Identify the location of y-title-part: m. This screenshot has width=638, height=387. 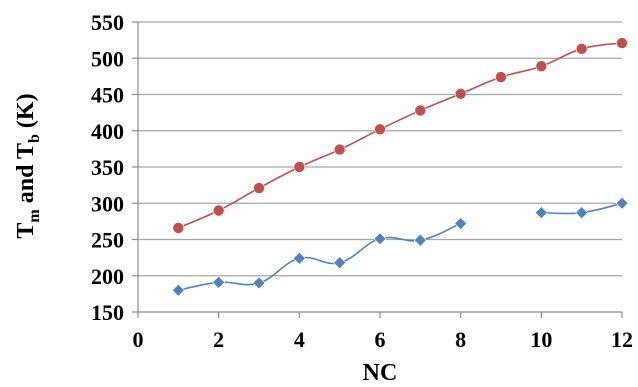
(34, 216).